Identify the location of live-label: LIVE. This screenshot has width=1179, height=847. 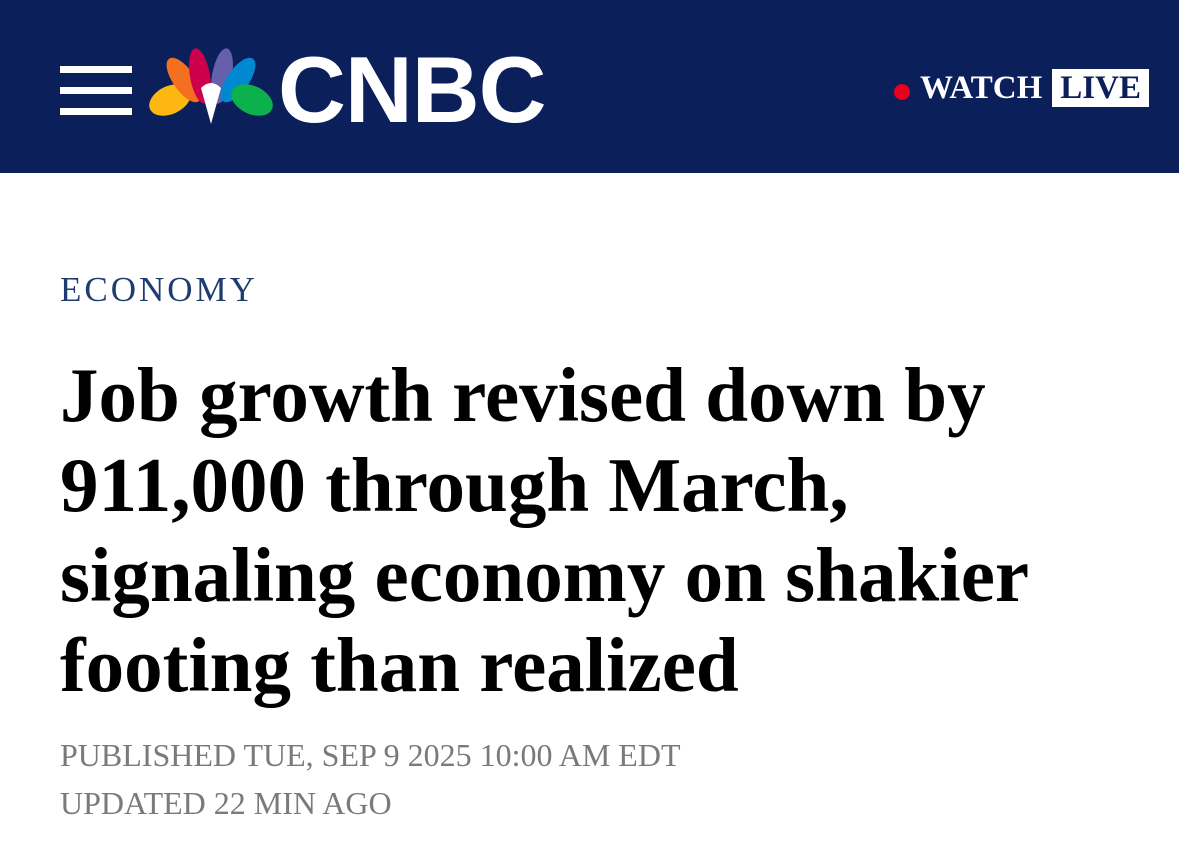
(1100, 88).